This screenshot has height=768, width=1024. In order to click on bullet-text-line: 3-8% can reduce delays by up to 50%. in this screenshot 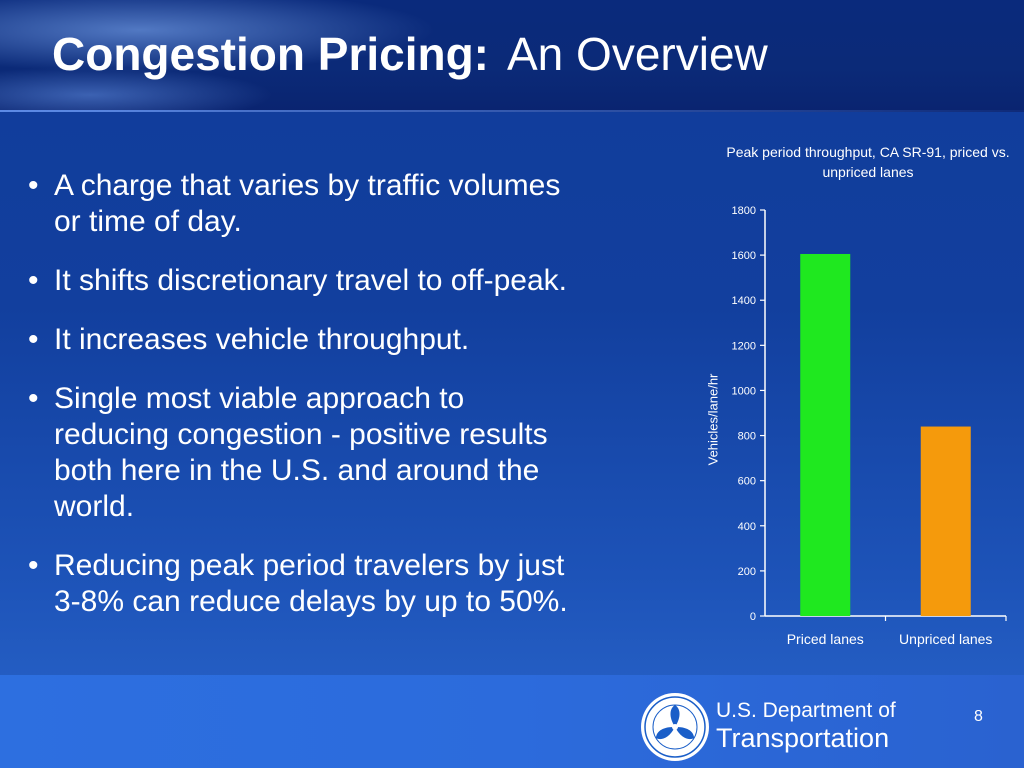, I will do `click(311, 601)`.